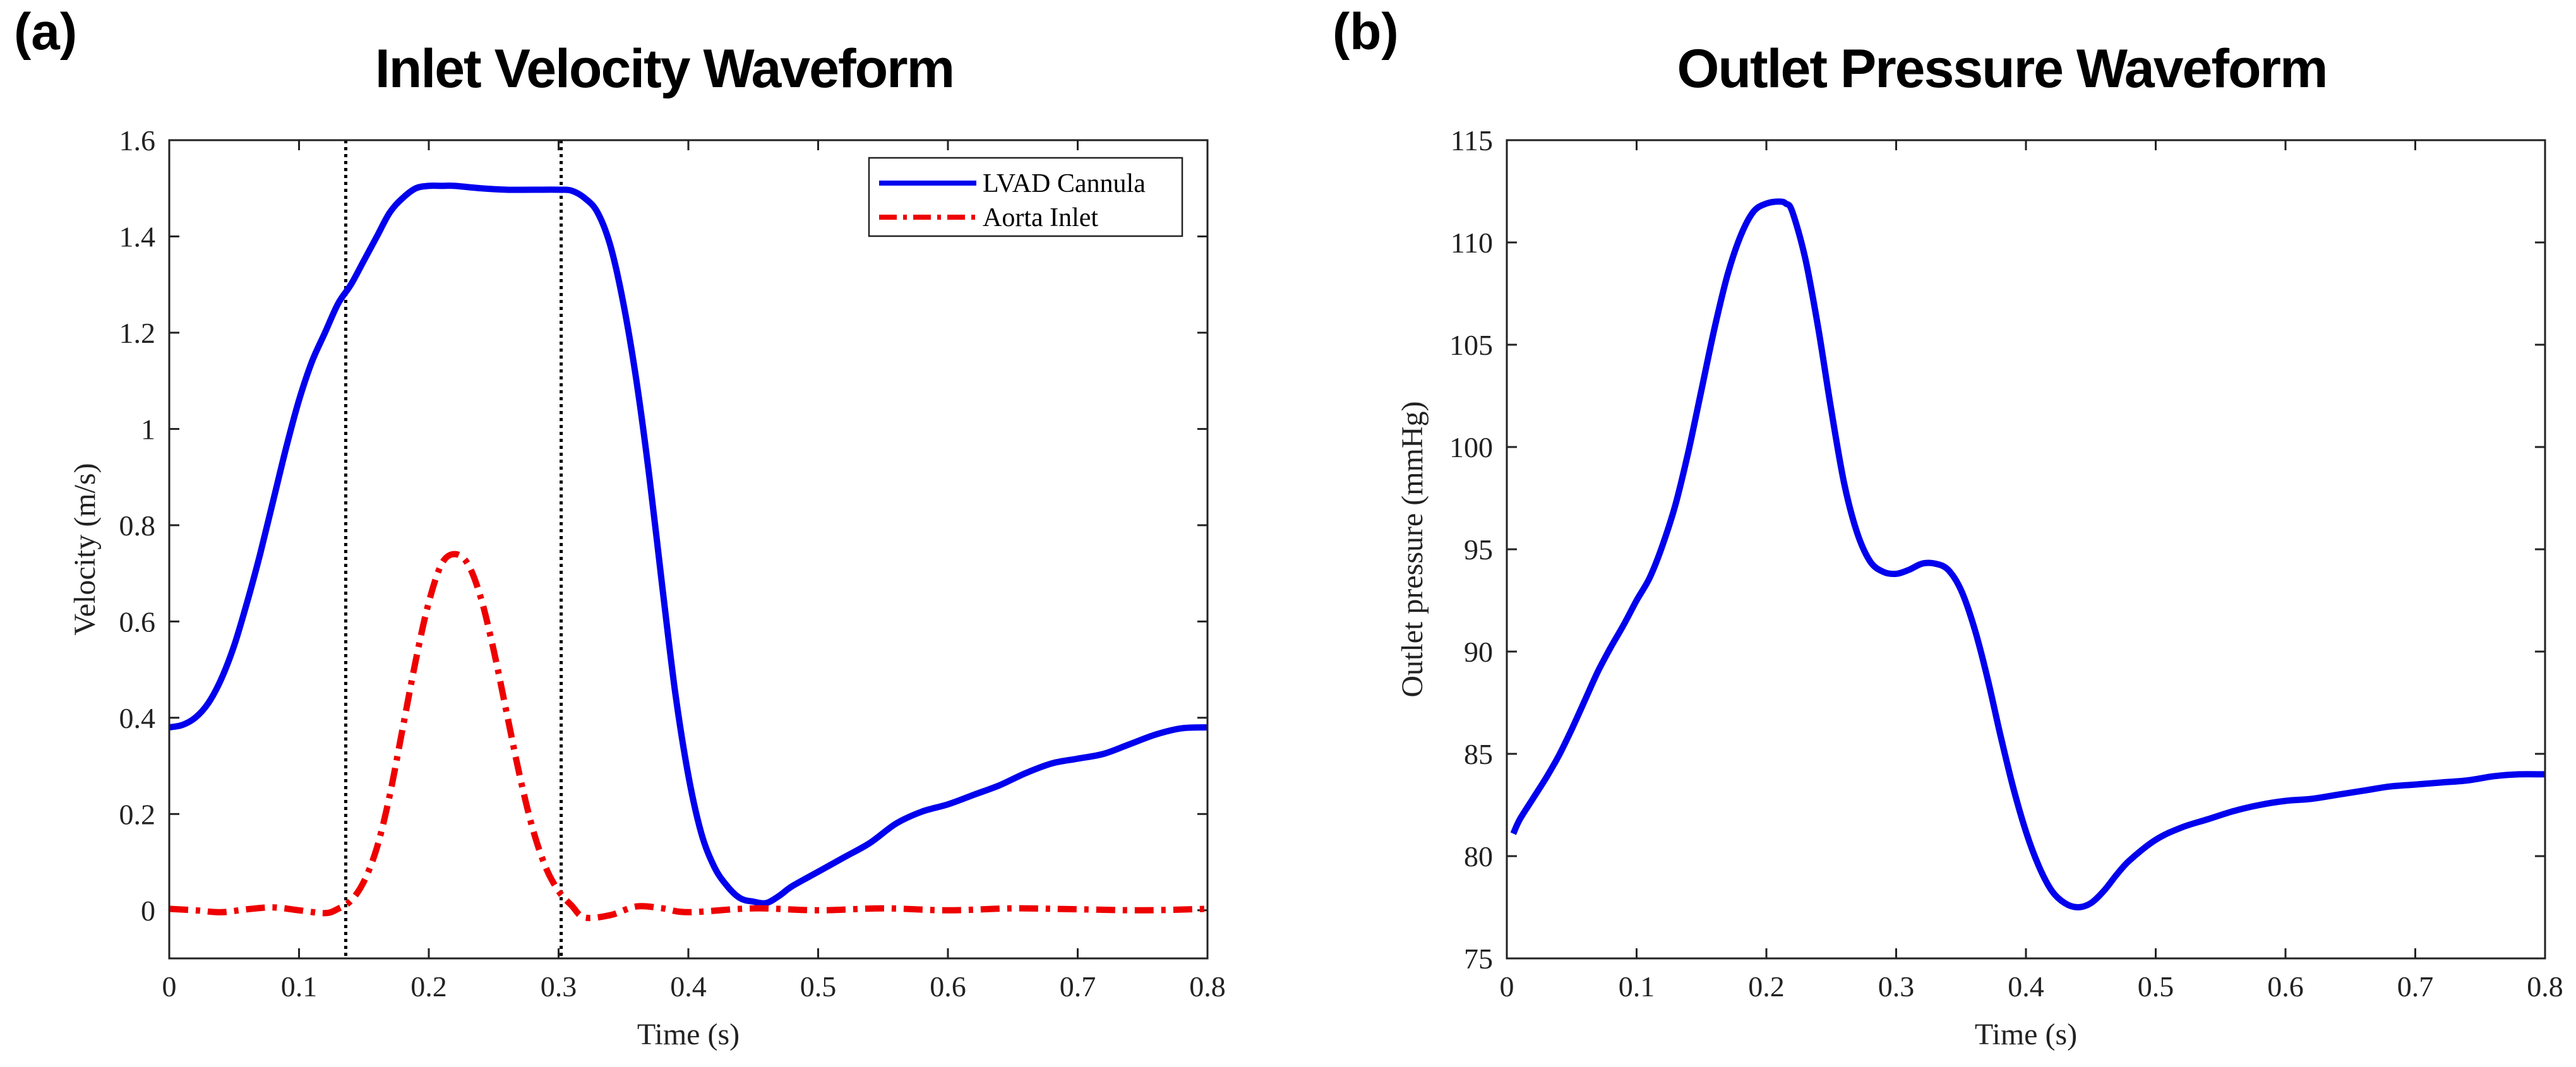 This screenshot has width=2576, height=1067. Describe the element at coordinates (1207, 986) in the screenshot. I see `chart-a-xtick-label: 0.8` at that location.